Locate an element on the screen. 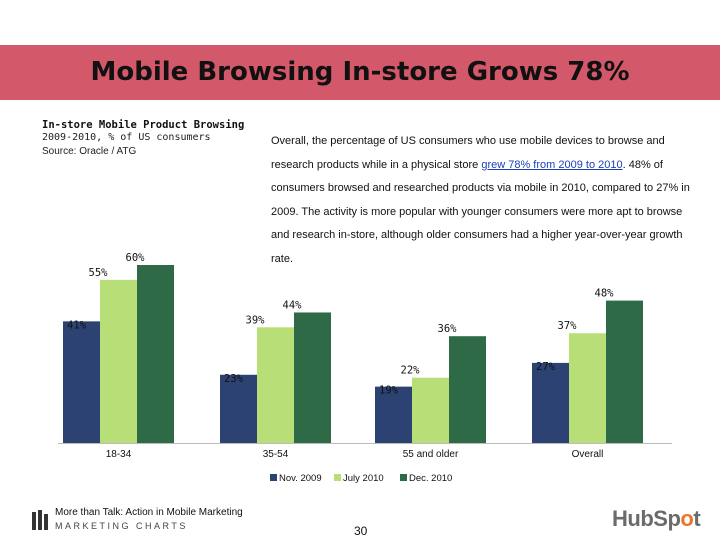 The height and width of the screenshot is (540, 720). footer-brand: MARKETING CHARTS is located at coordinates (121, 526).